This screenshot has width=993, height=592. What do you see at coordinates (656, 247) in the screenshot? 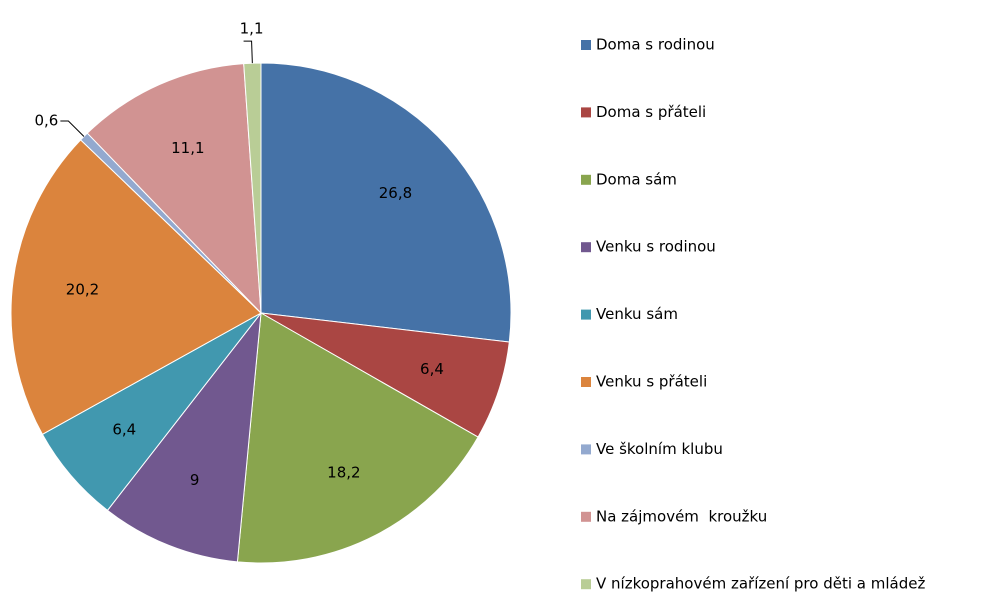
I see `legend-label: Venku s rodinou` at bounding box center [656, 247].